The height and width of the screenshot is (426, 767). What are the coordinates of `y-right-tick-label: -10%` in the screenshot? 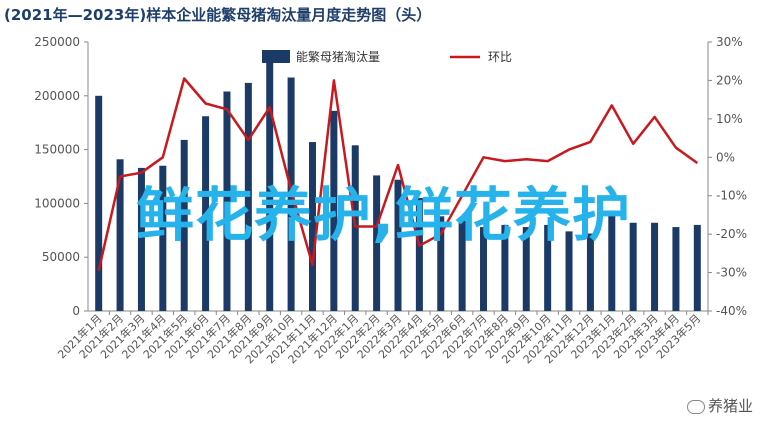 It's located at (731, 196).